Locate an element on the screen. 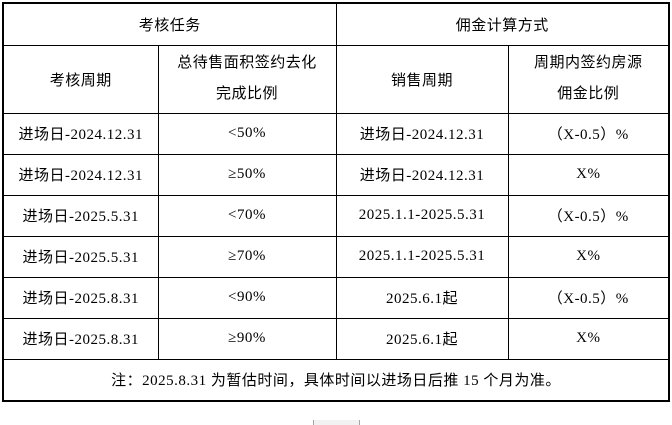  header-assessment-task: 考核任务 is located at coordinates (169, 24).